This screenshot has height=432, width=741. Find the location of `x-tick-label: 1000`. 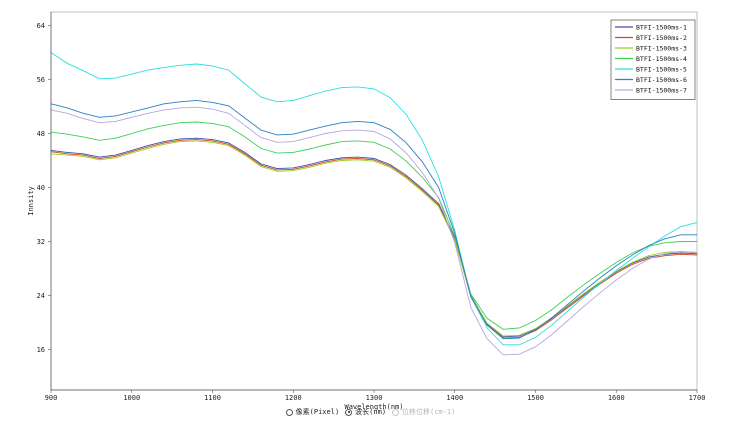

x-tick-label: 1000 is located at coordinates (131, 398).